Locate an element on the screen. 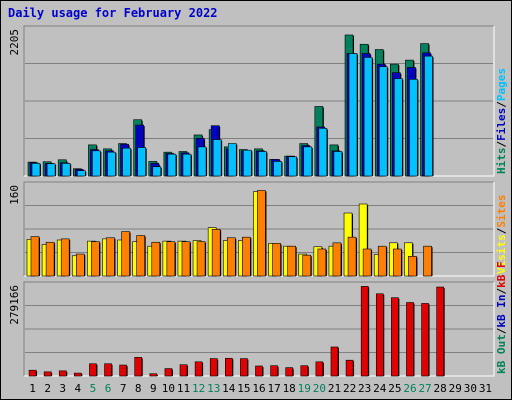 This screenshot has height=400, width=512. day-label: 19 is located at coordinates (304, 388).